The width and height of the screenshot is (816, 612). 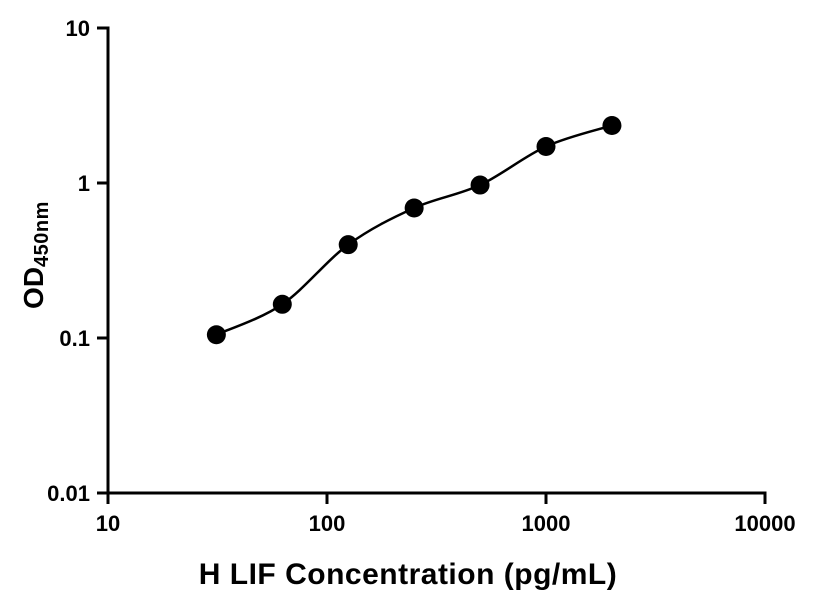 What do you see at coordinates (108, 523) in the screenshot?
I see `x-tick-label: 10` at bounding box center [108, 523].